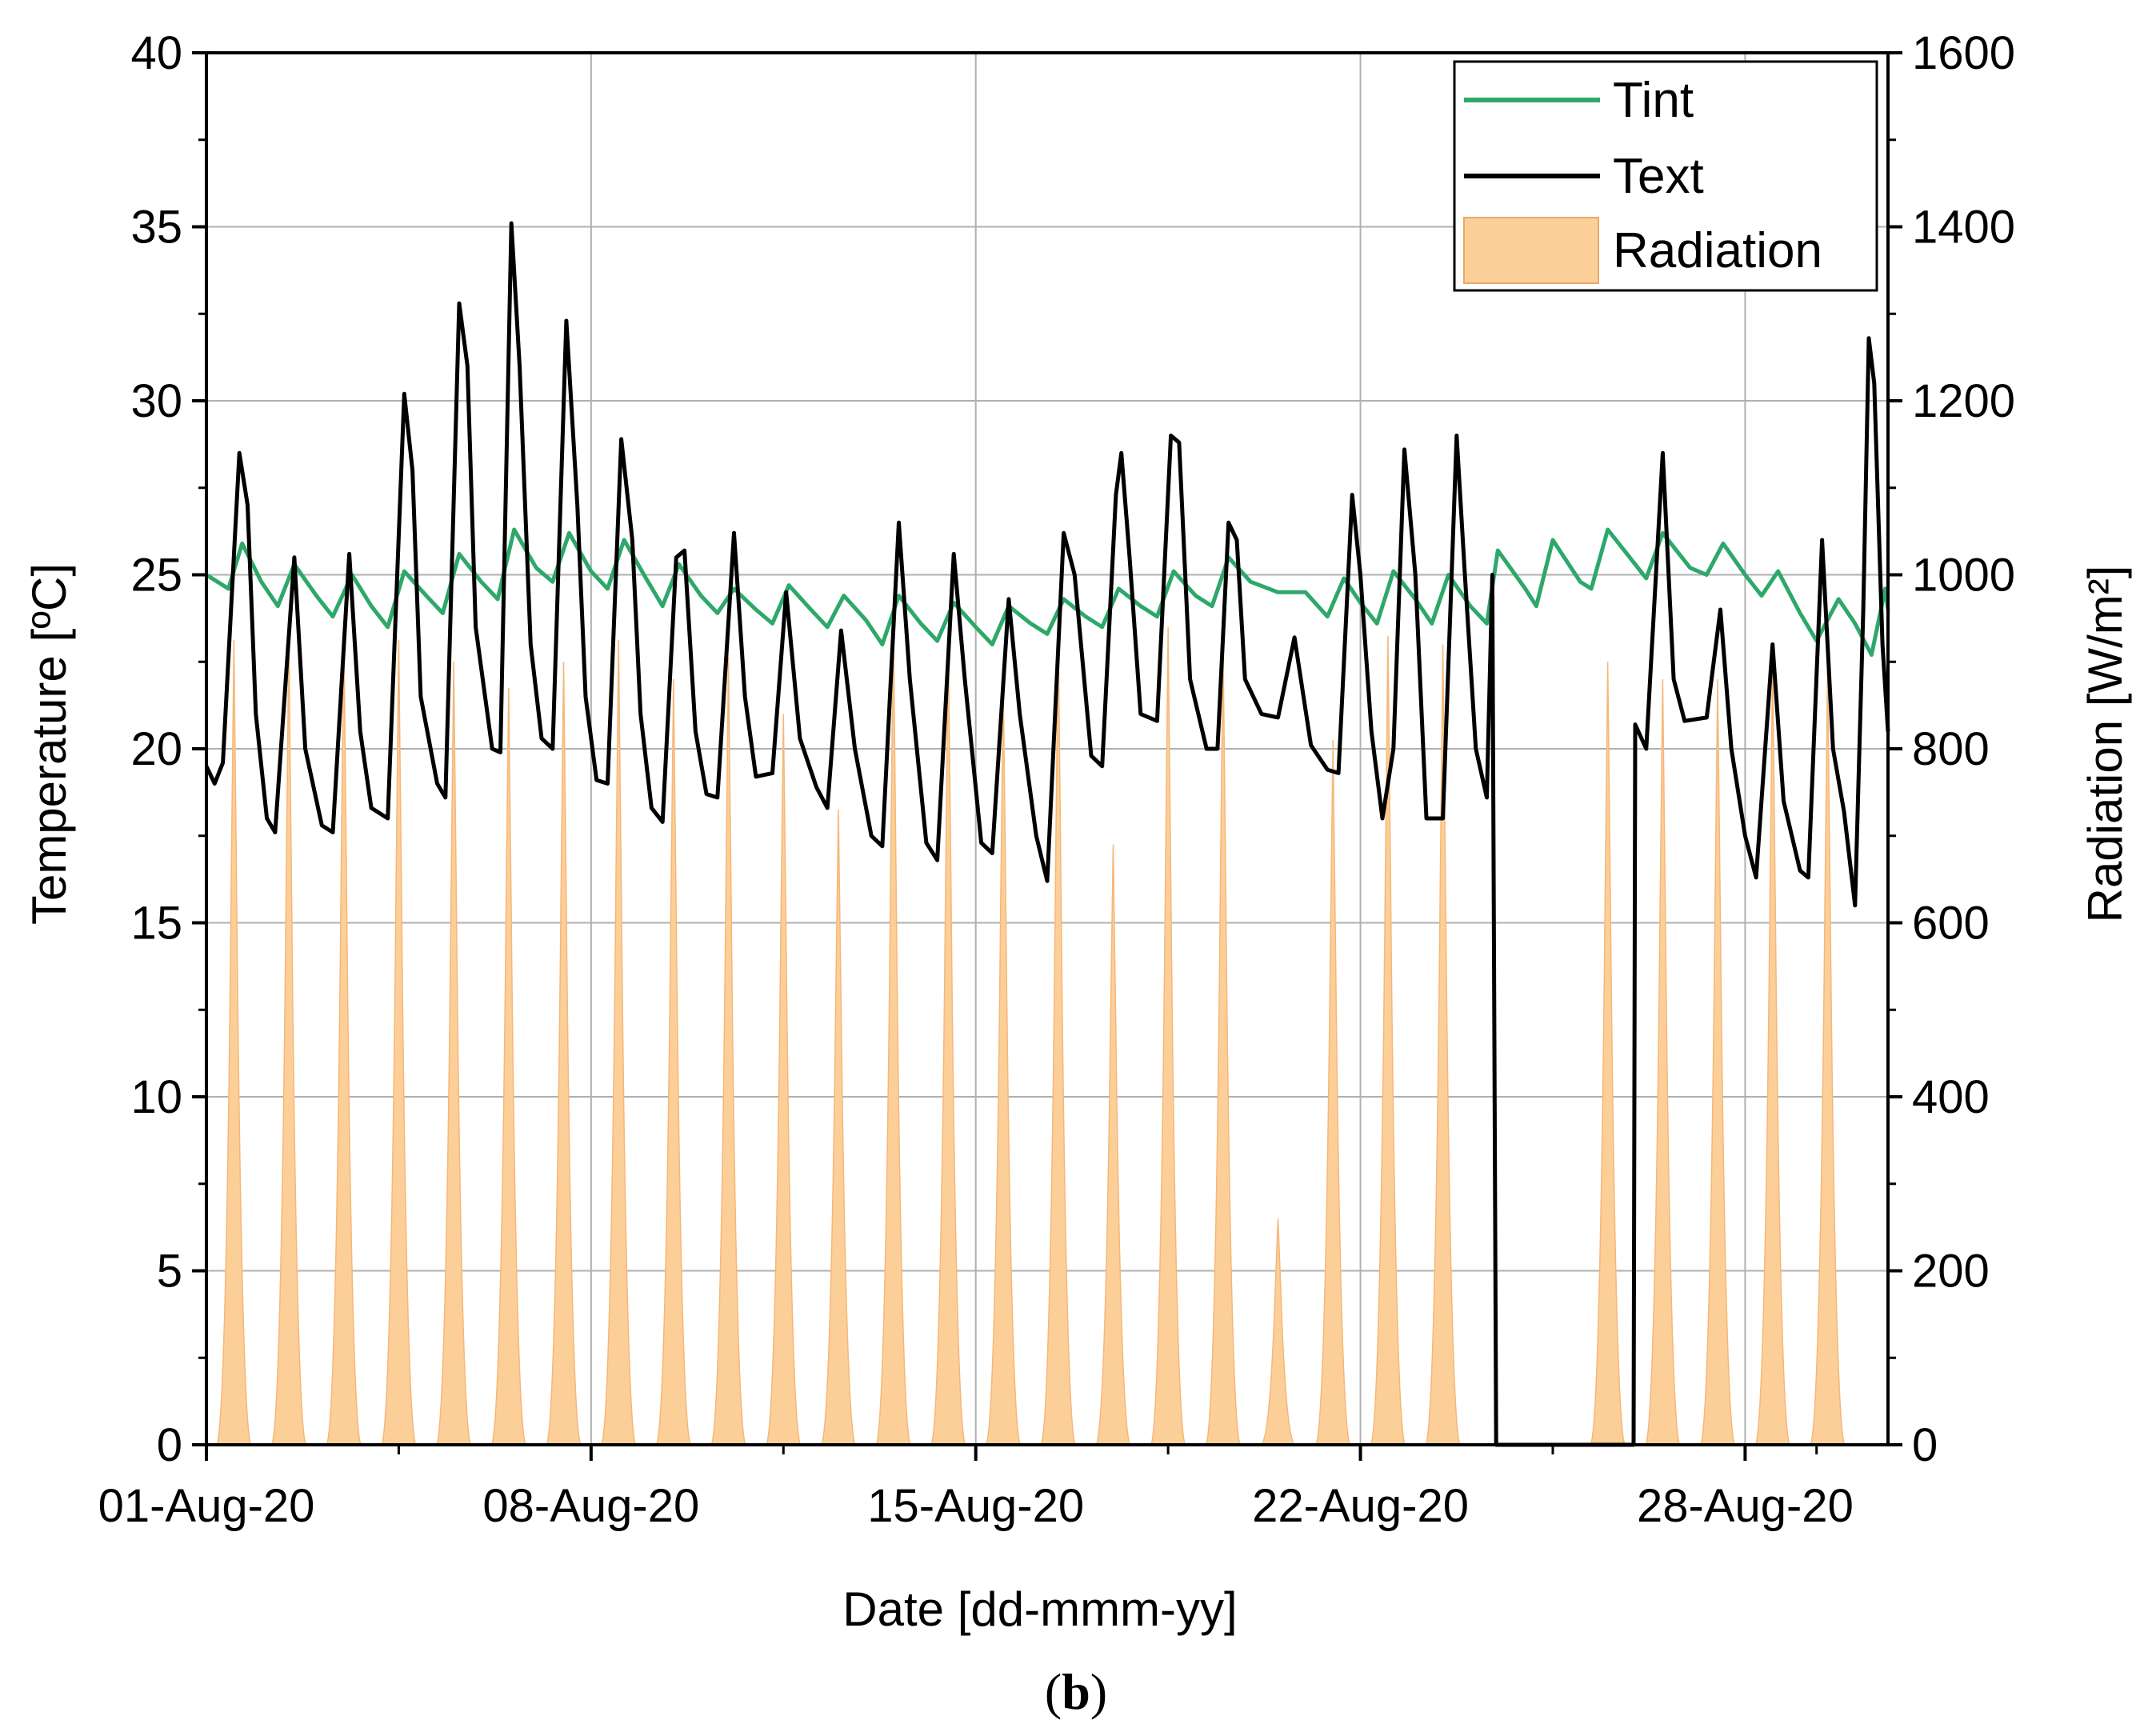 Image resolution: width=2152 pixels, height=1736 pixels. What do you see at coordinates (156, 924) in the screenshot?
I see `y-tick-label: 15` at bounding box center [156, 924].